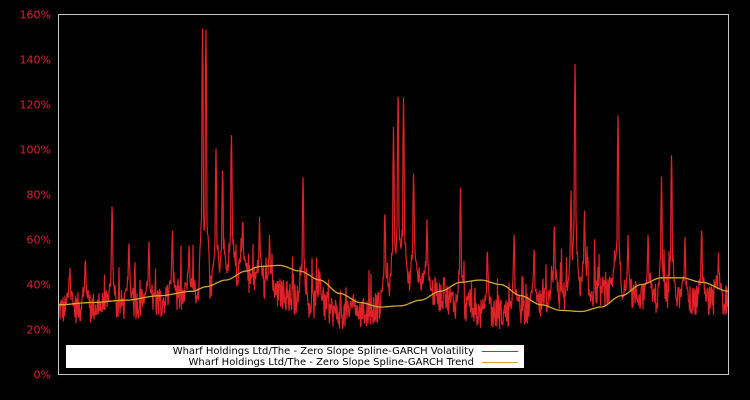  I want to click on y-tick-label: 140%, so click(35, 60).